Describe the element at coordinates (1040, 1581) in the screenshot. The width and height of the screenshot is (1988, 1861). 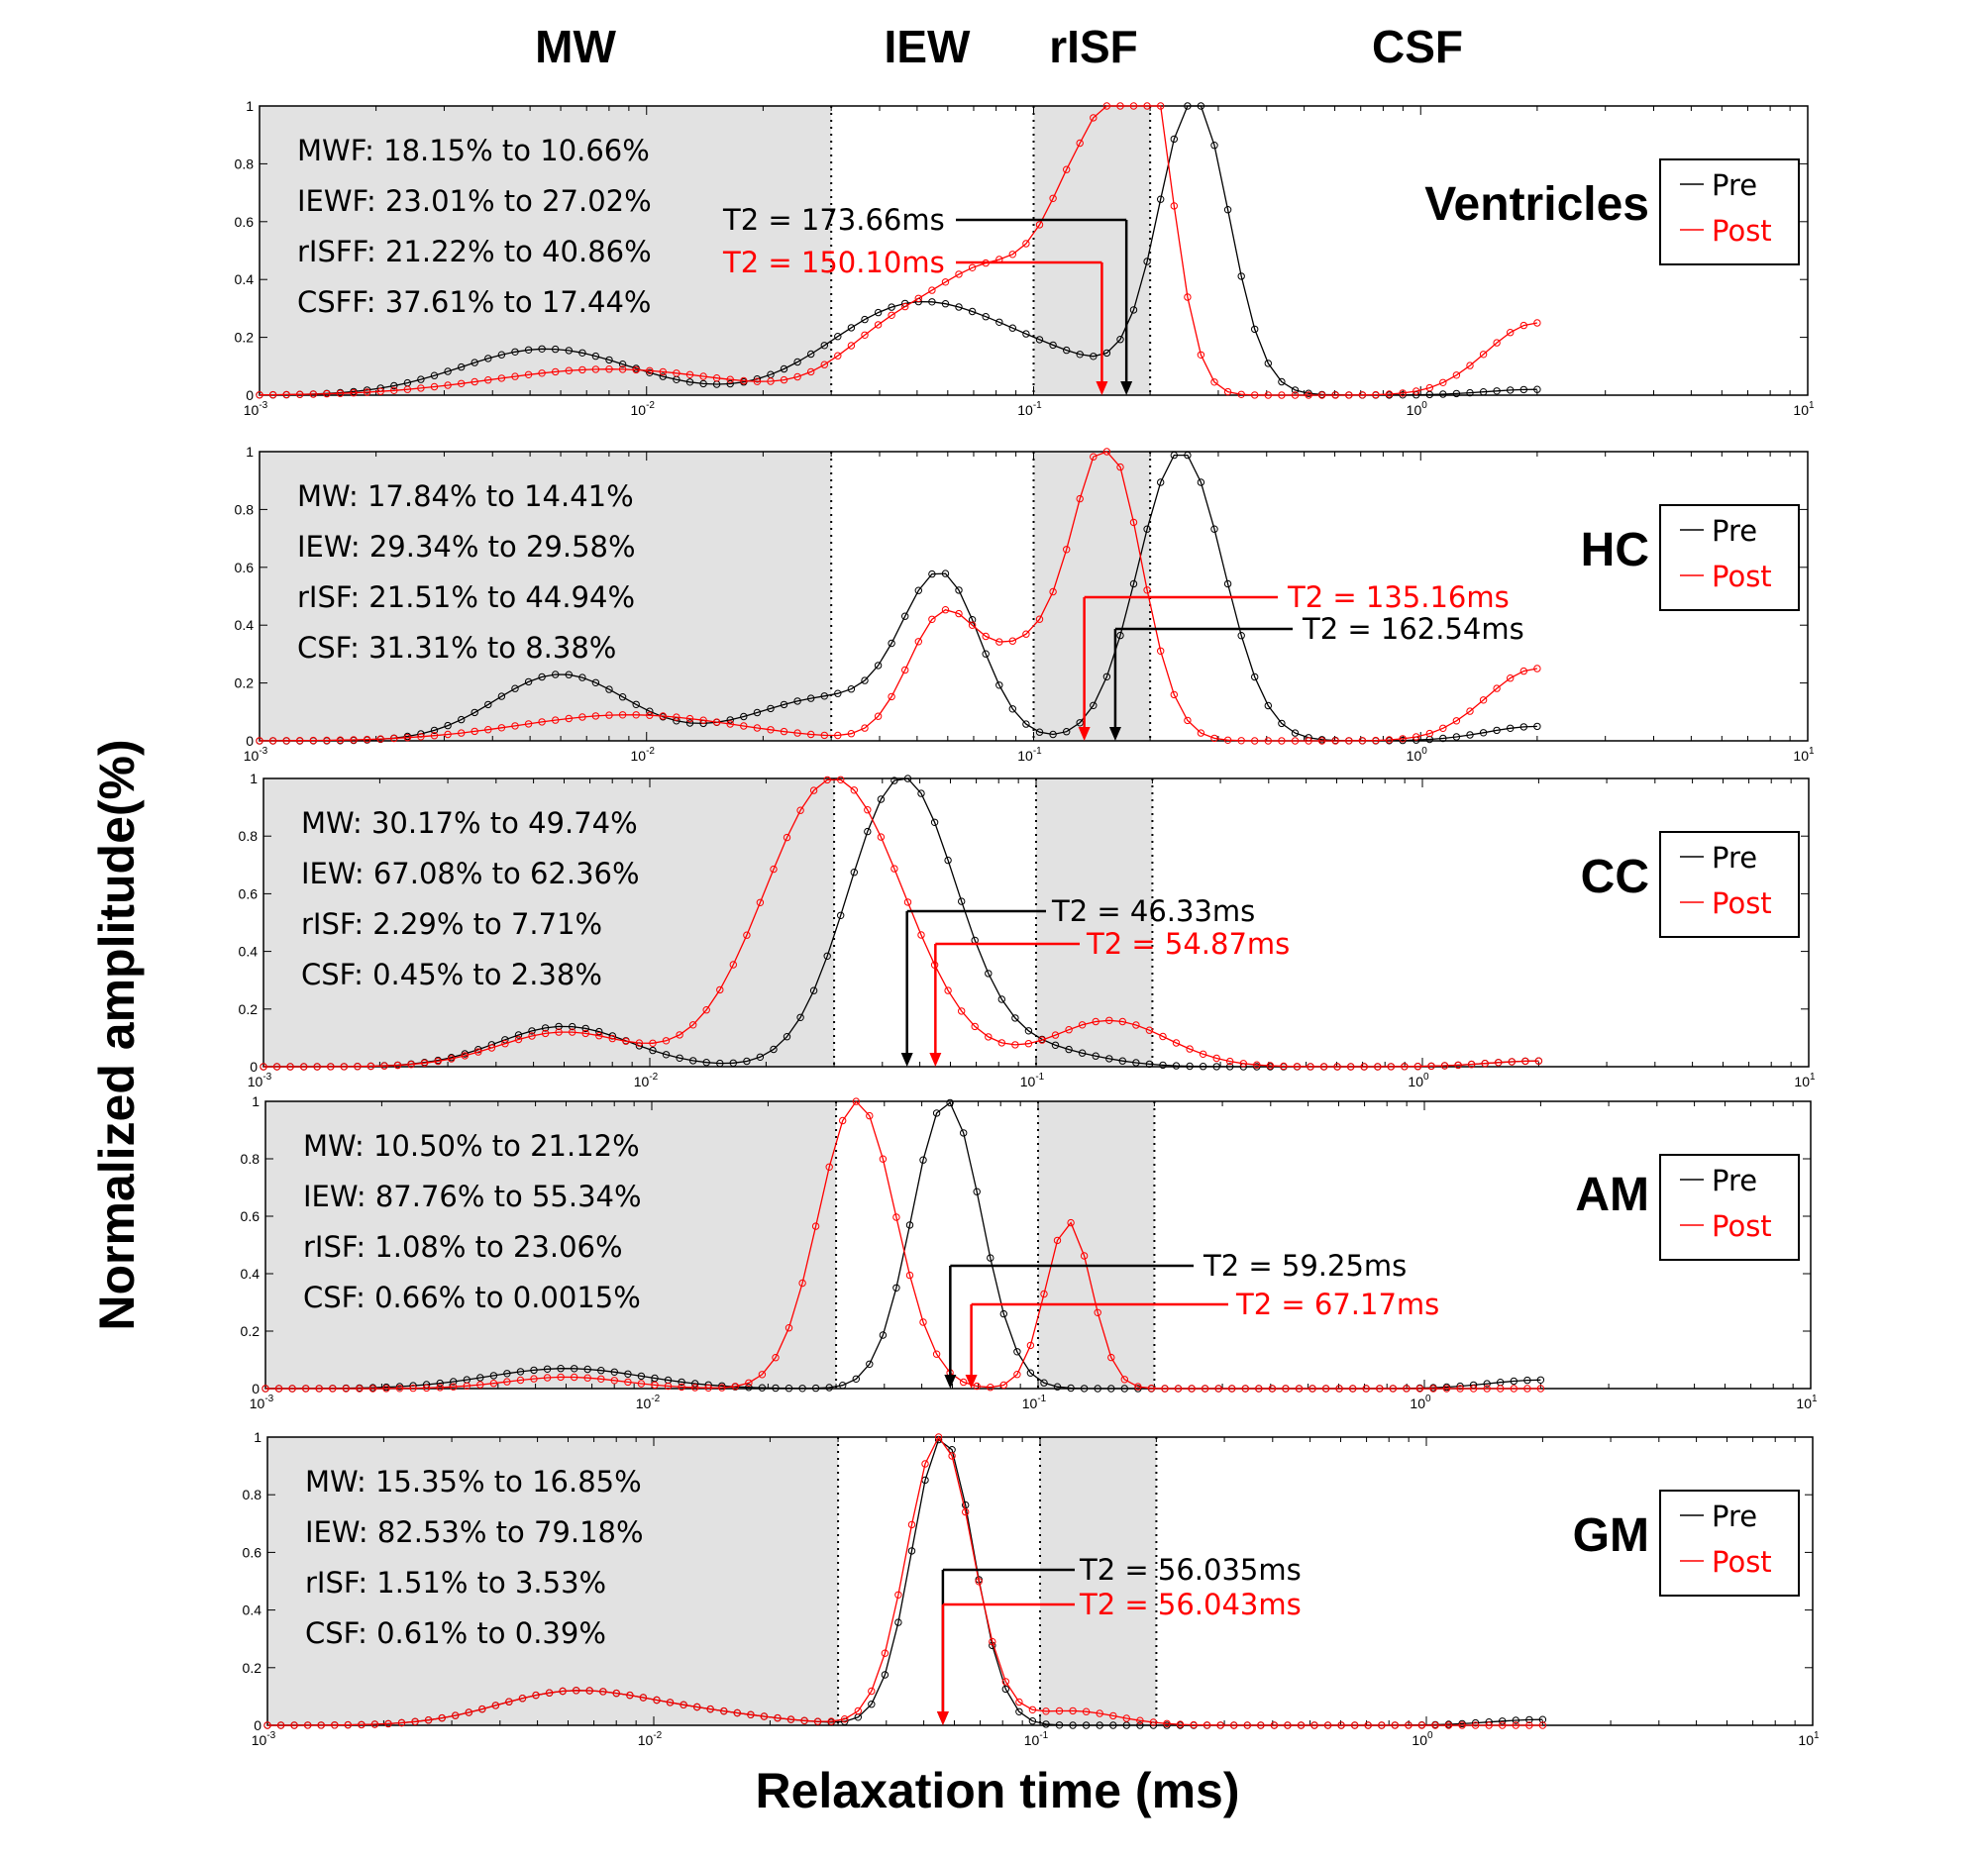
I see `plot-frame` at that location.